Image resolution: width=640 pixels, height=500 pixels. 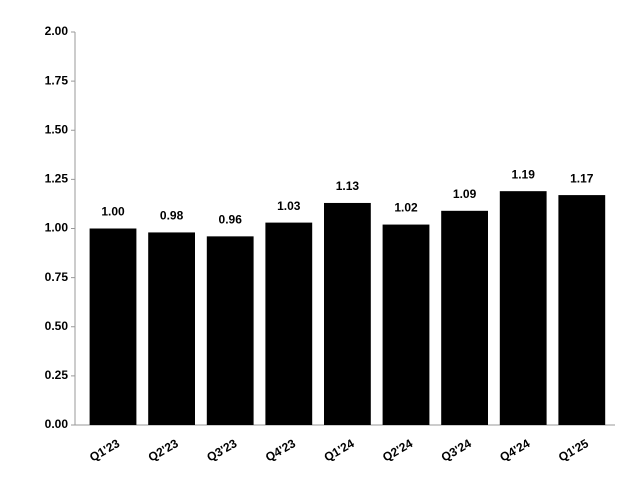 I want to click on value-label: 1.00, so click(x=113, y=212).